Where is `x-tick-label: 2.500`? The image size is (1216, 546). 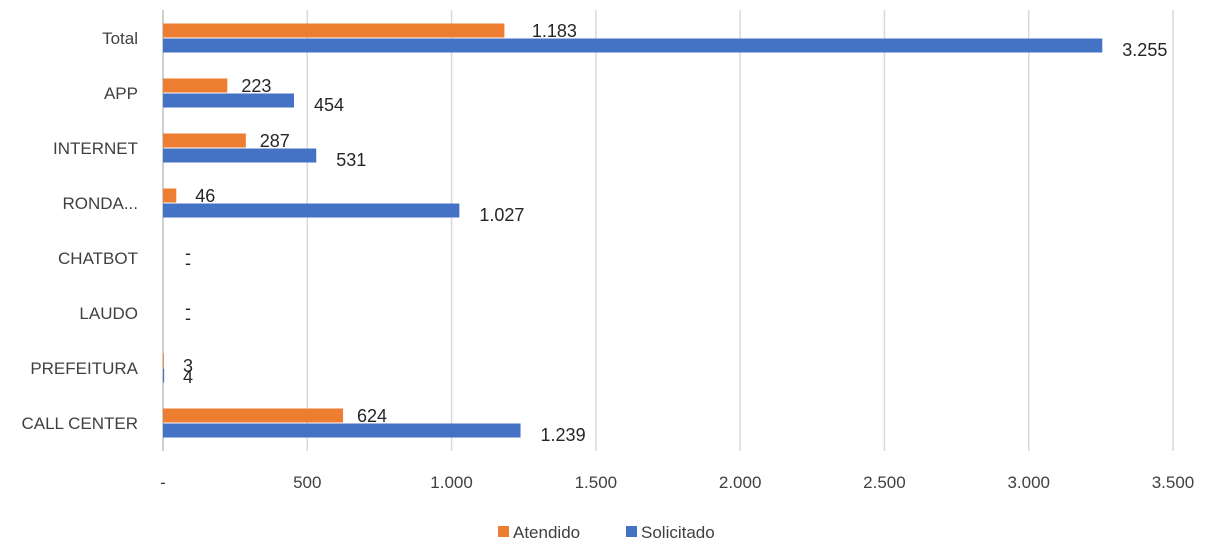 x-tick-label: 2.500 is located at coordinates (884, 482).